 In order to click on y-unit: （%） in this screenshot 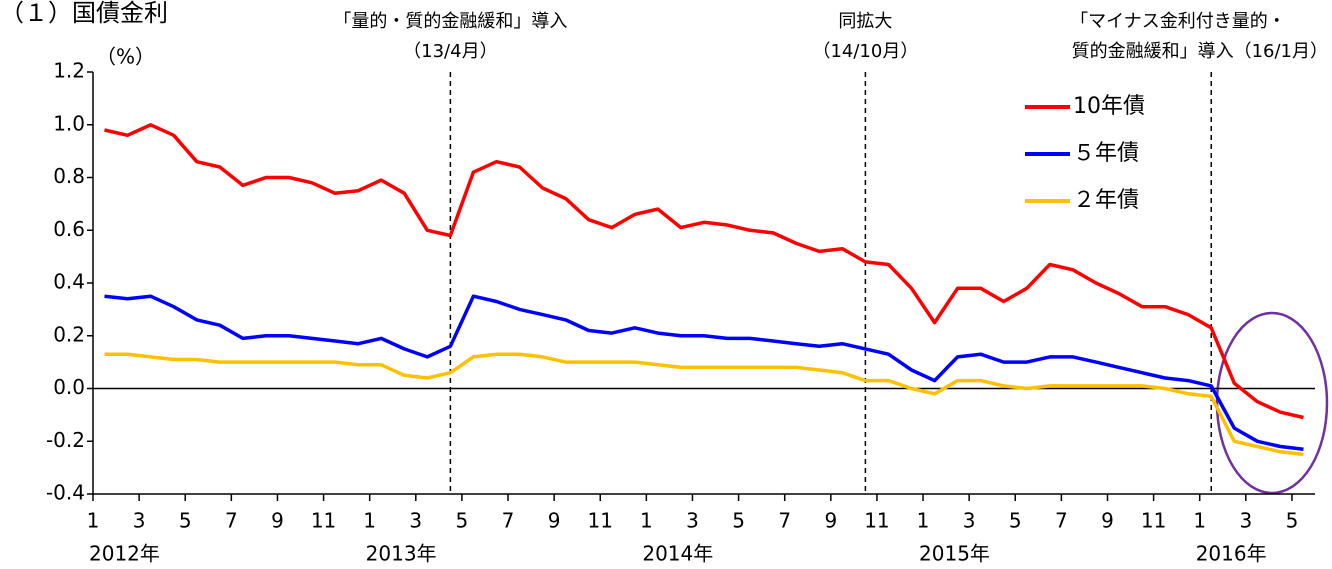, I will do `click(125, 57)`.